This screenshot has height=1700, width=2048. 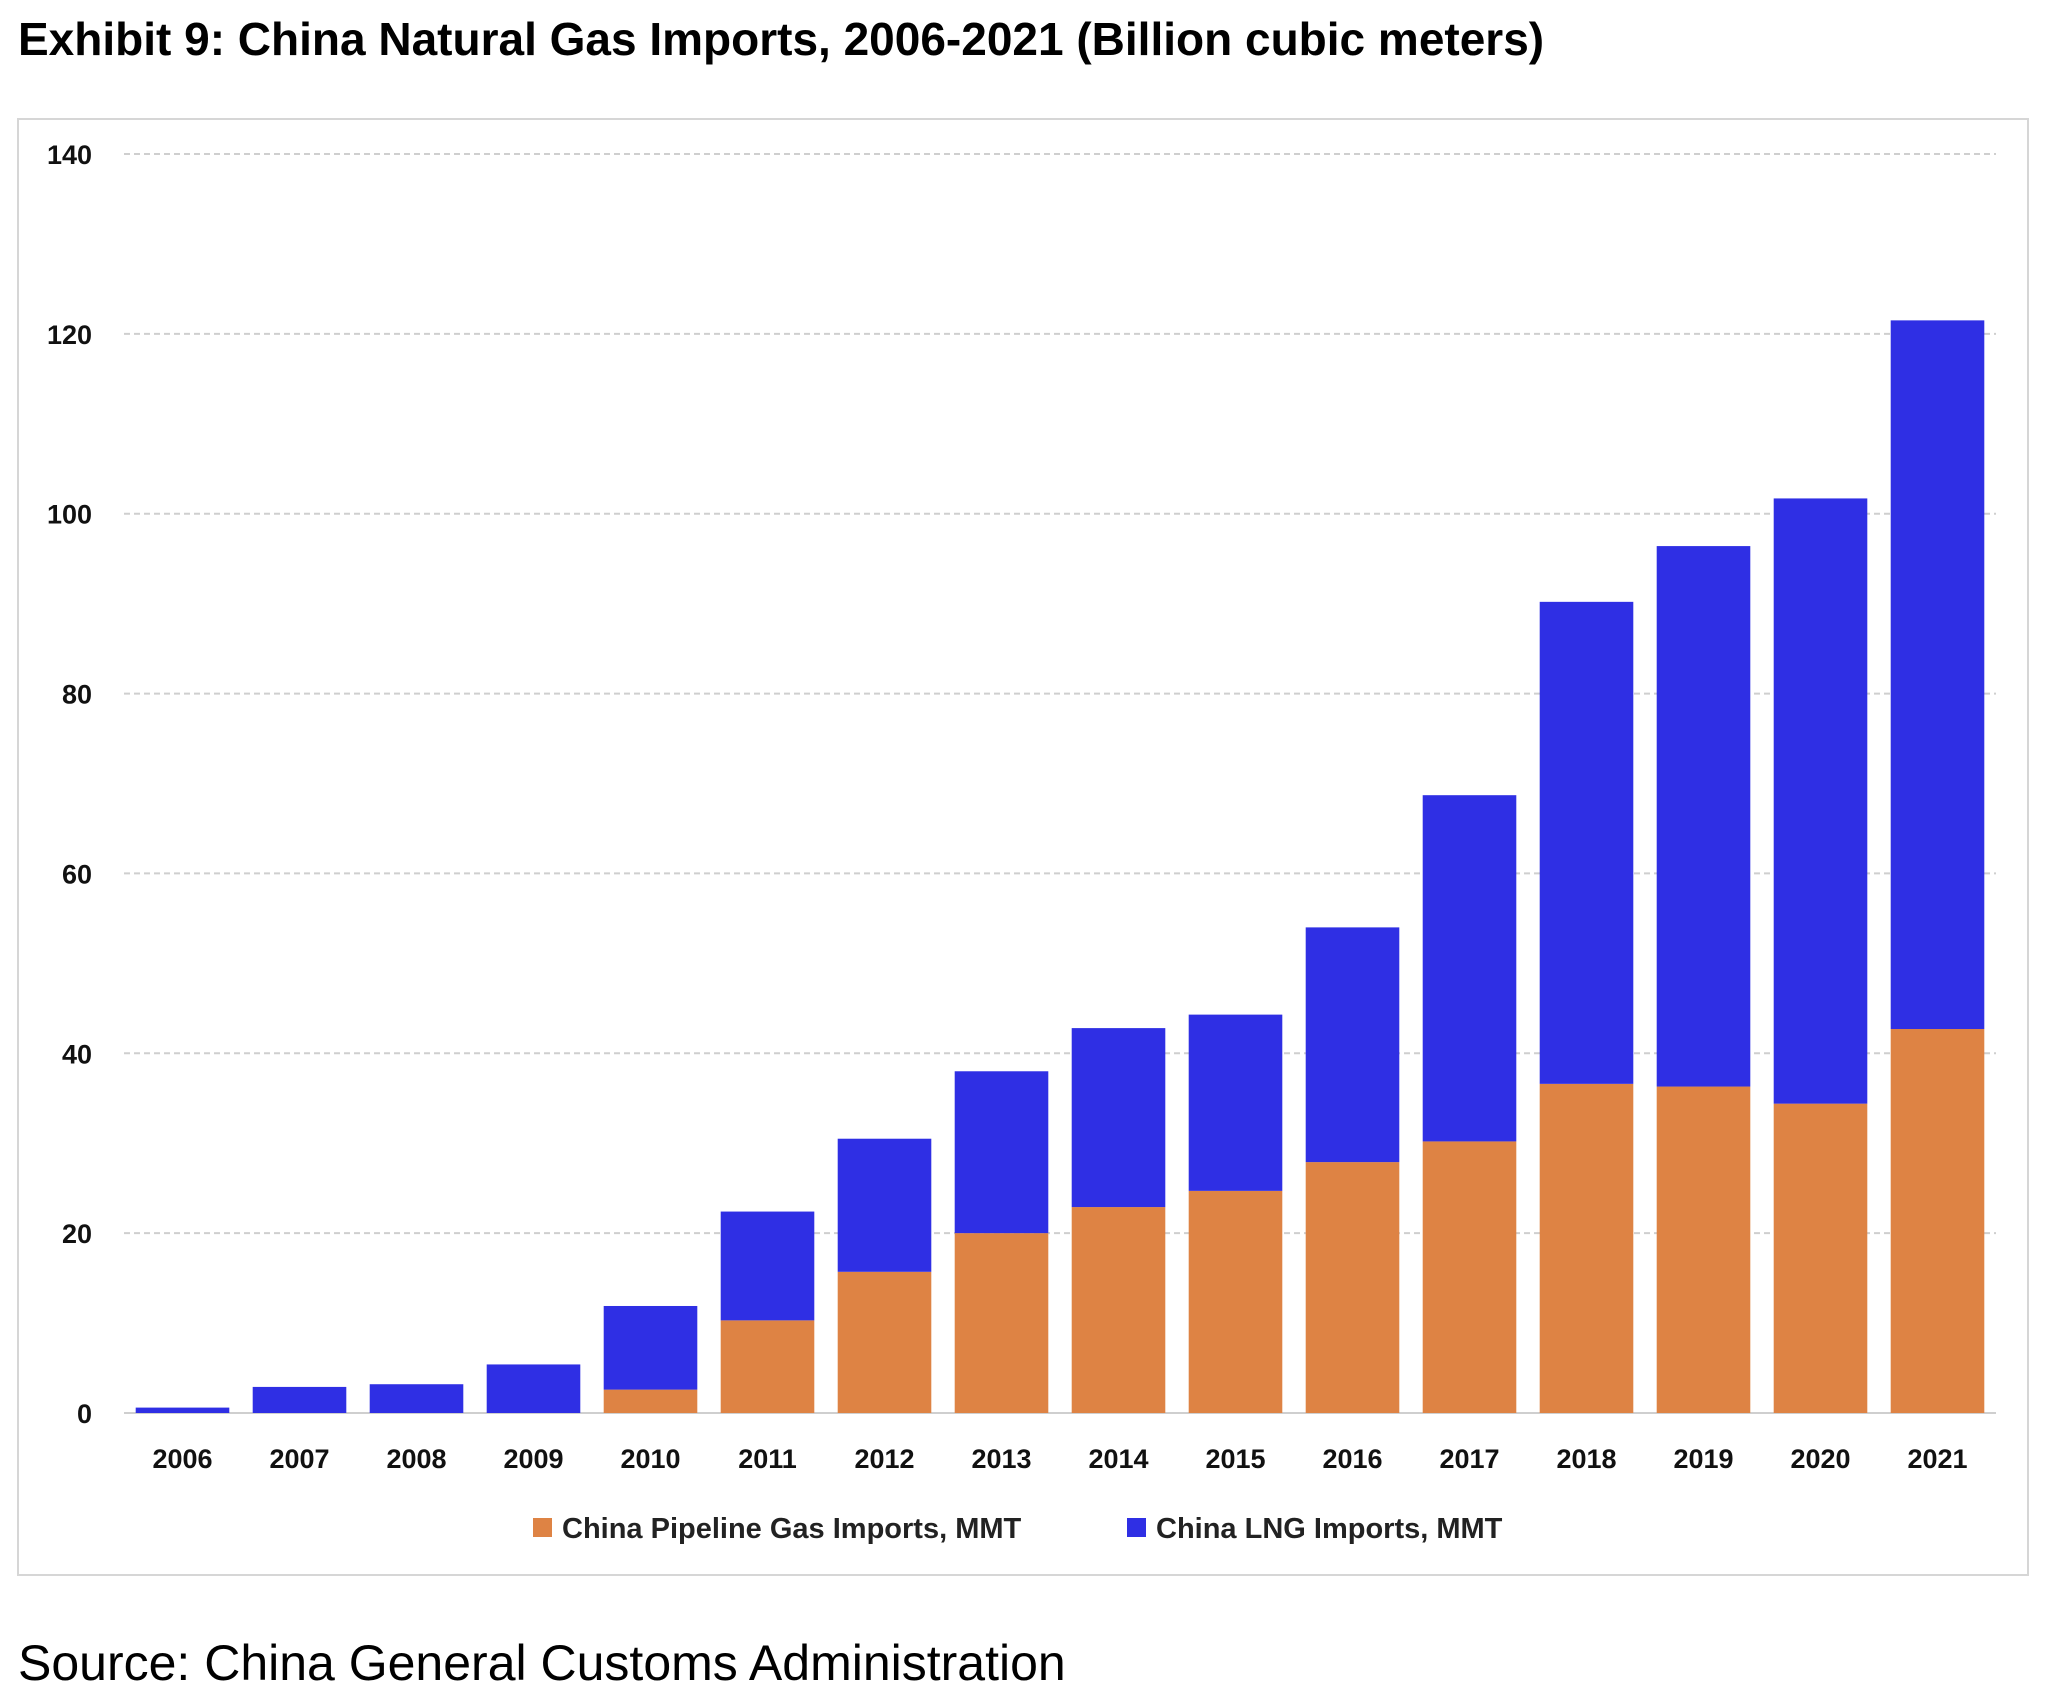 I want to click on bar-pipeline-2010, so click(x=650, y=1401).